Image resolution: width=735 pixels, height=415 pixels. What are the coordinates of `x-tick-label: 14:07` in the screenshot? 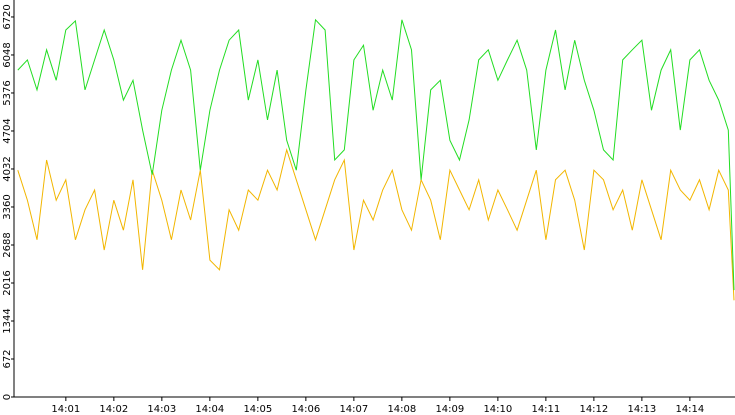 It's located at (353, 409).